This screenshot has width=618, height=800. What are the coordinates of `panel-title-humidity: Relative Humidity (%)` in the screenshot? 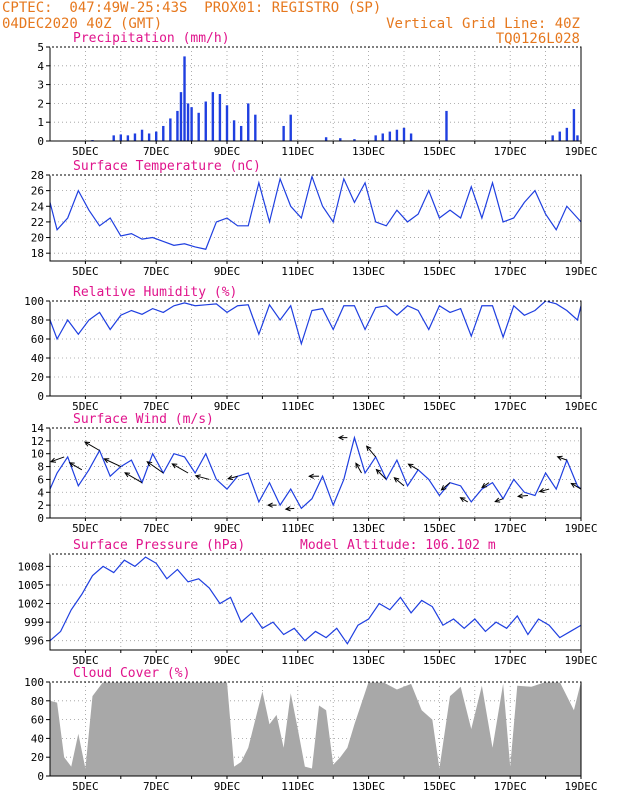 It's located at (155, 292).